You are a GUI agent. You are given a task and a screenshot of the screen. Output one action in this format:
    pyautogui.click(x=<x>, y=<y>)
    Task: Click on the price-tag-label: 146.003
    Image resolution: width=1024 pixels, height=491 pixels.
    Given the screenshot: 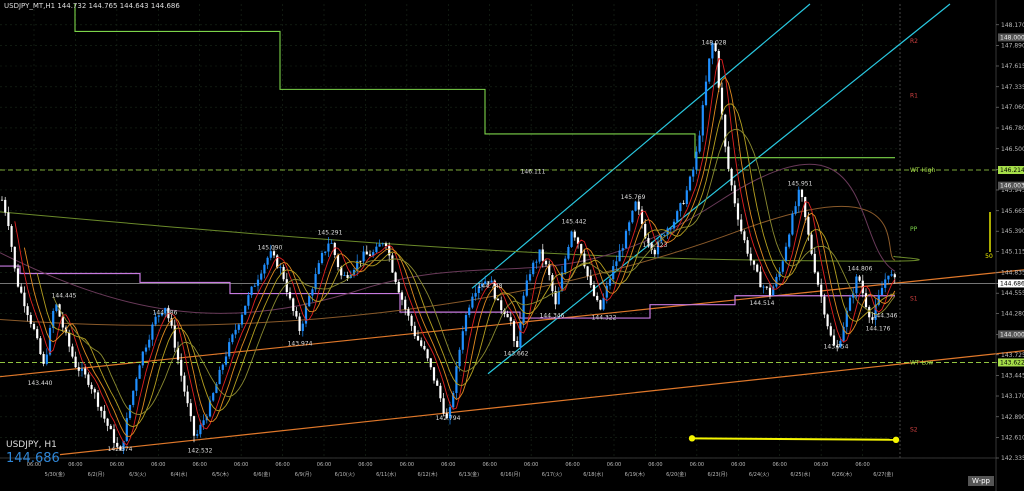 What is the action you would take?
    pyautogui.click(x=1012, y=186)
    